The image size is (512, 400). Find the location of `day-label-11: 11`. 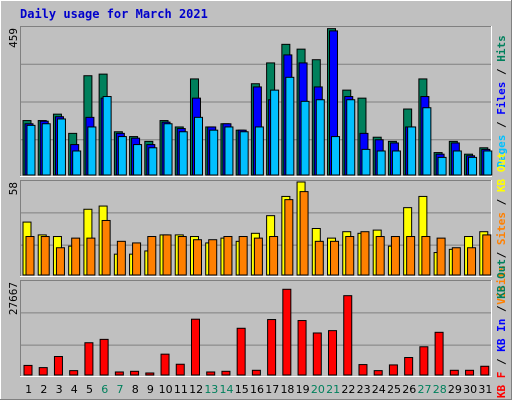

day-label-11: 11 is located at coordinates (181, 389).